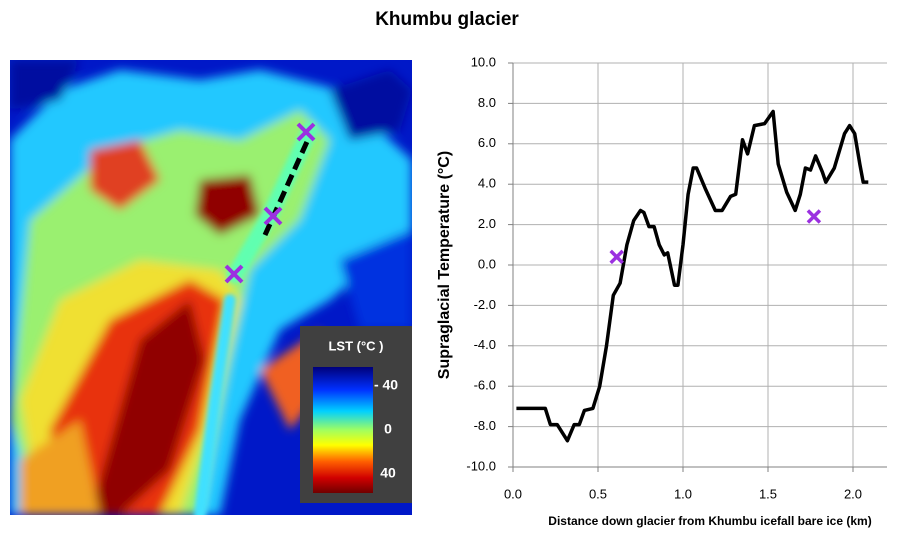 This screenshot has height=540, width=917. What do you see at coordinates (485, 385) in the screenshot?
I see `y-tick-label: -6.0` at bounding box center [485, 385].